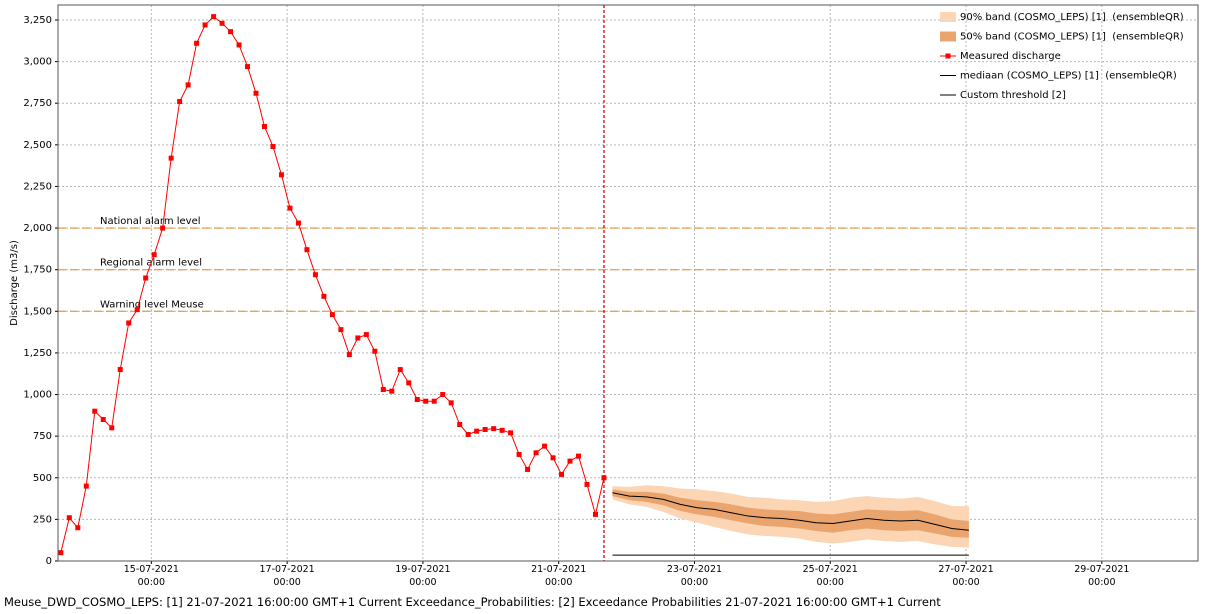 The width and height of the screenshot is (1210, 614). I want to click on series-line, so click(790, 511).